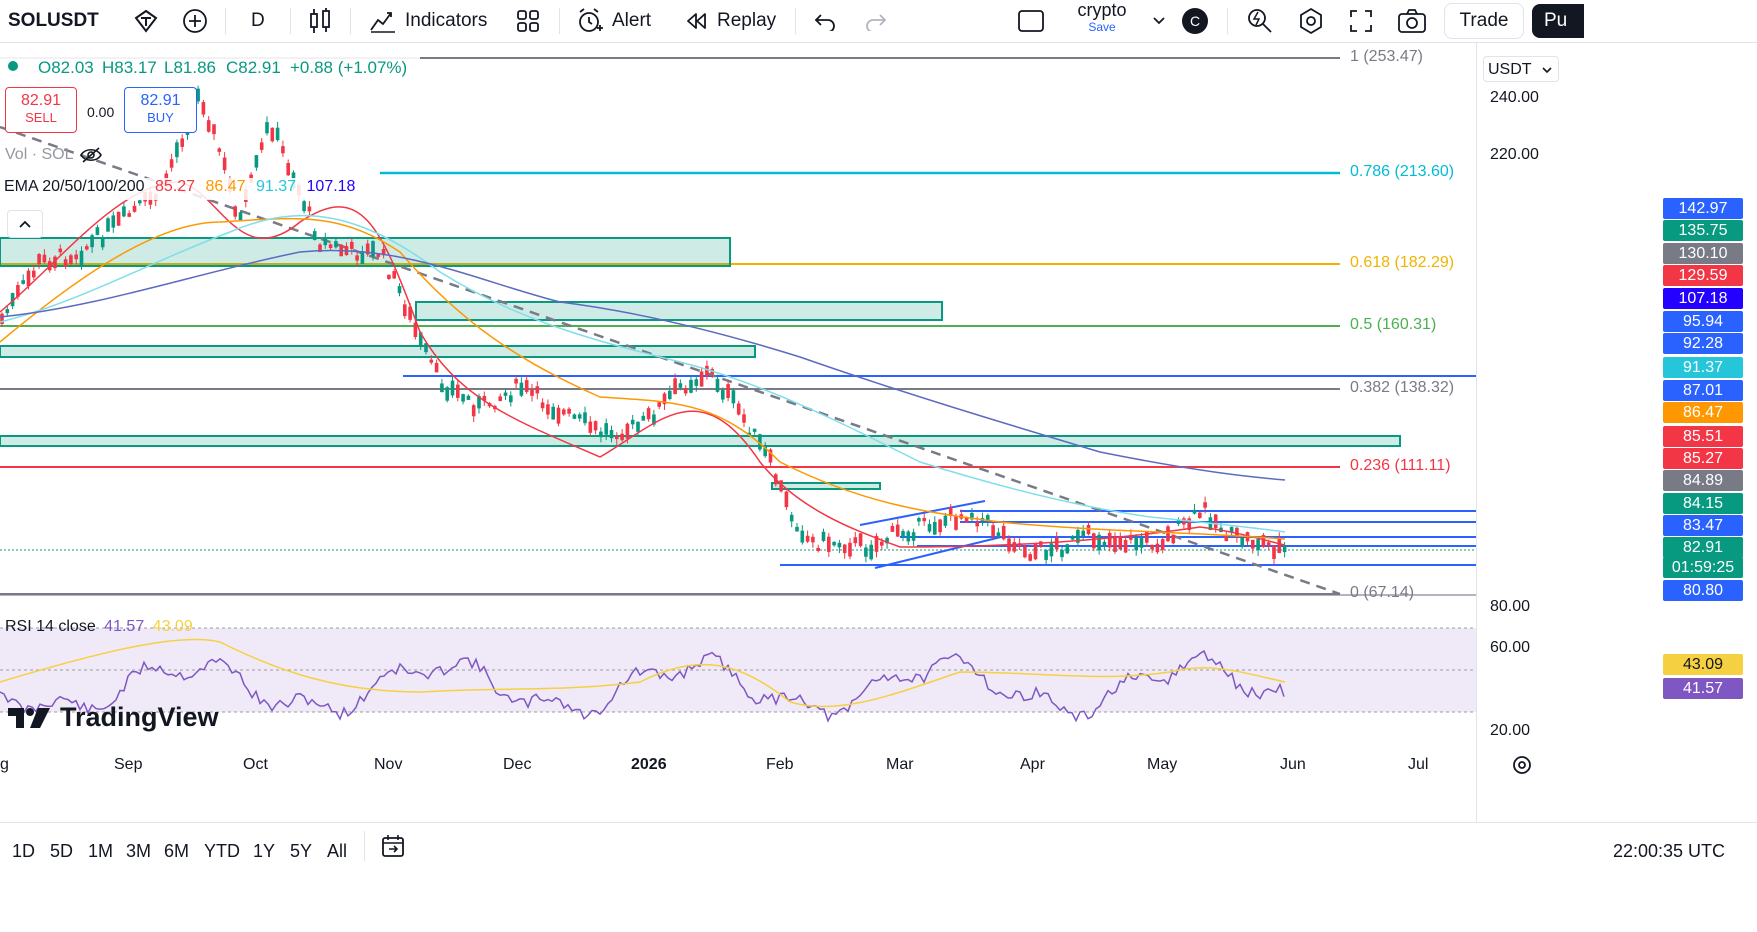 The height and width of the screenshot is (932, 1757). What do you see at coordinates (1361, 21) in the screenshot?
I see `fullscreen-icon` at bounding box center [1361, 21].